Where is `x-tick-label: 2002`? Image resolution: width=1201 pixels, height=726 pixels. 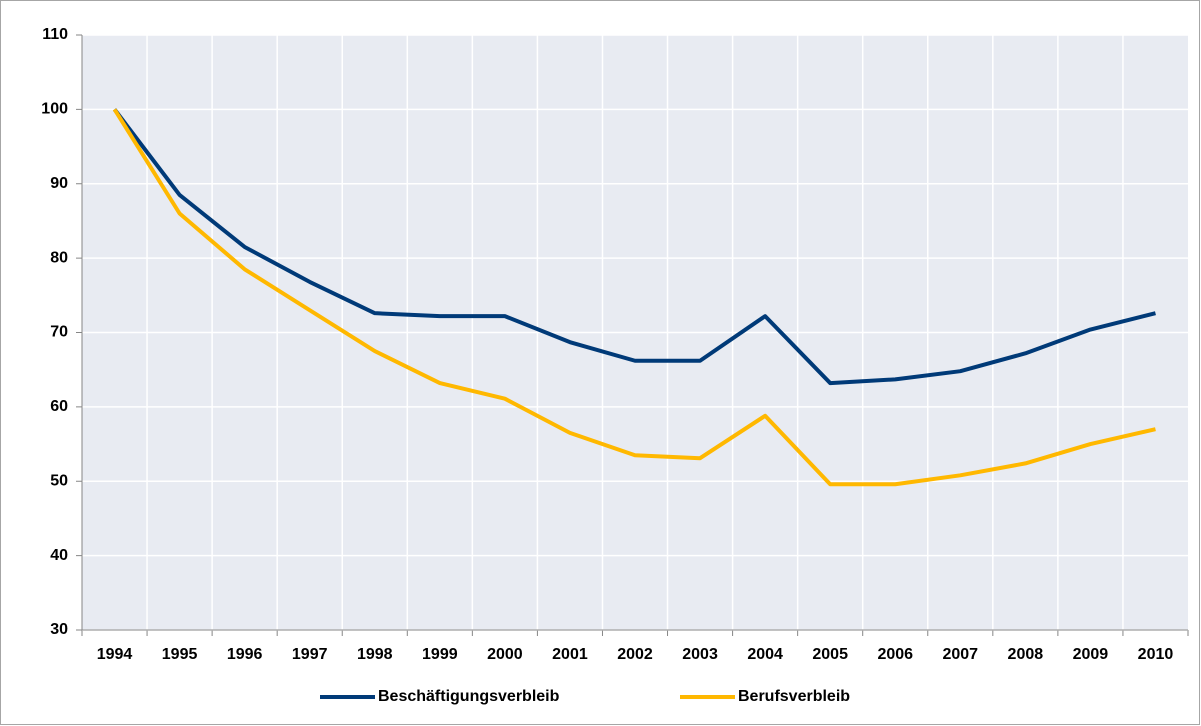 x-tick-label: 2002 is located at coordinates (635, 654).